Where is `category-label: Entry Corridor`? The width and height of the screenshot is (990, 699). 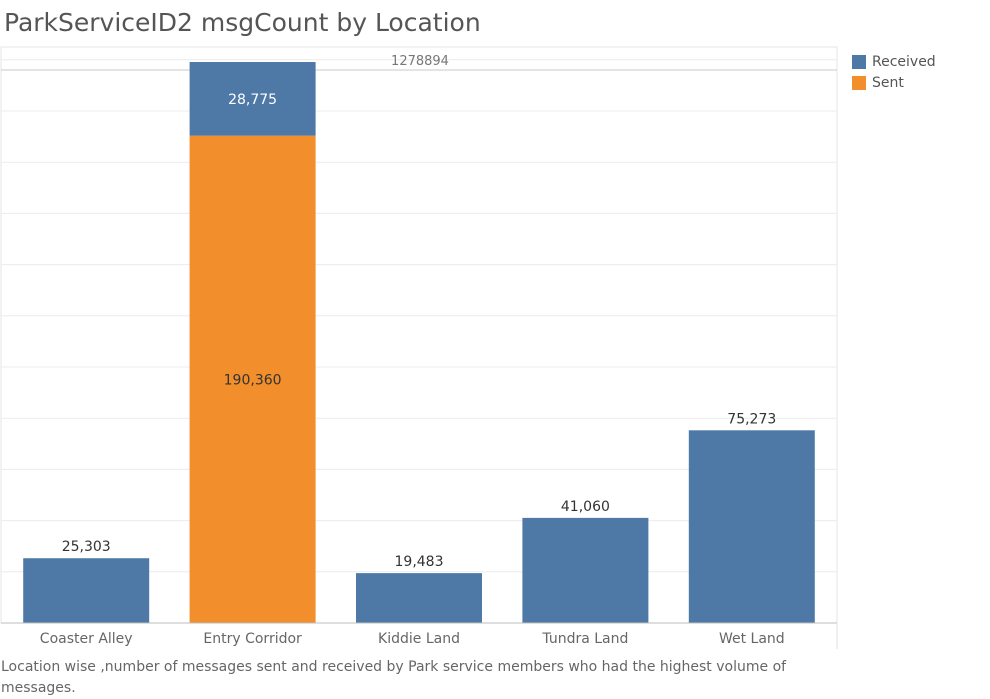 category-label: Entry Corridor is located at coordinates (252, 639).